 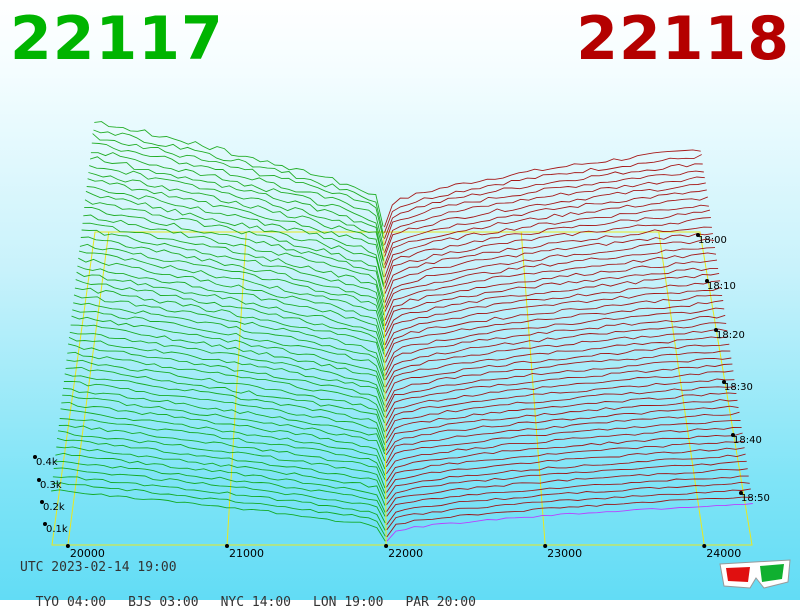 I want to click on ask-price: 22118, so click(x=683, y=39).